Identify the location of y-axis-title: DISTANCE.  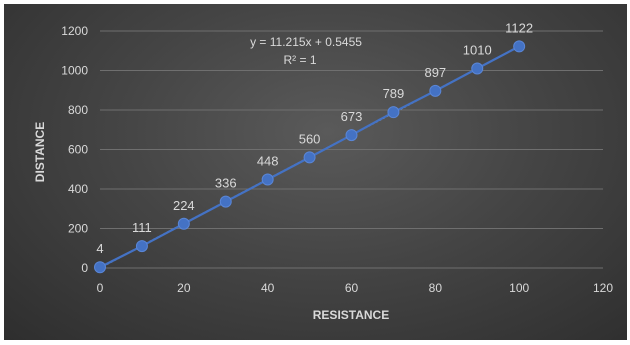
(40, 152).